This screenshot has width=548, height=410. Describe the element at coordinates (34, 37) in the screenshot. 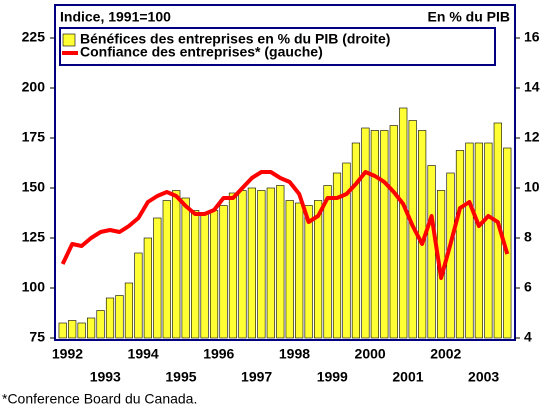

I see `y-tick-label: 225` at that location.